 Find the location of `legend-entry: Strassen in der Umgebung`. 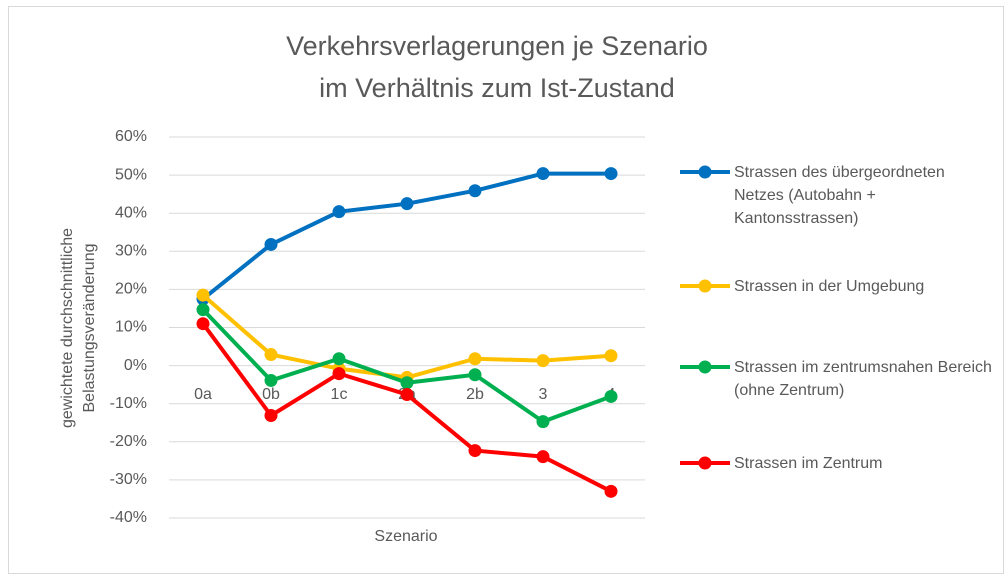

legend-entry: Strassen in der Umgebung is located at coordinates (840, 286).